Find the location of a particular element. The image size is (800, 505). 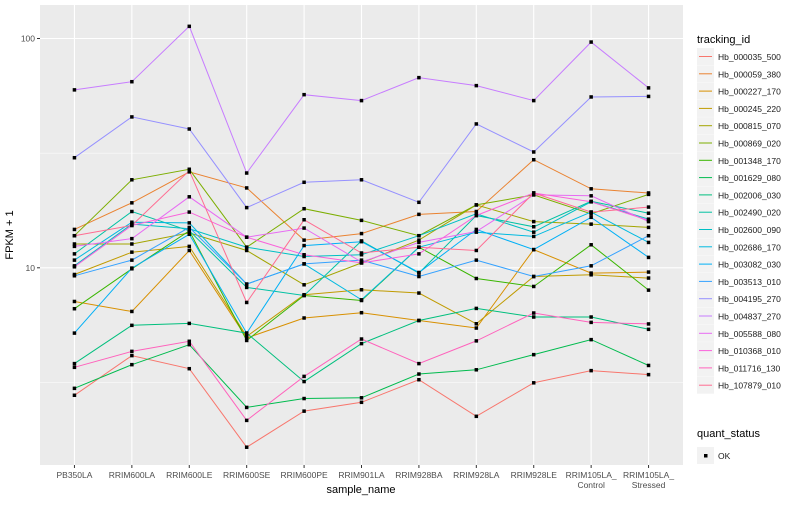

data-point-Hb_004195_270-RRIM600LE is located at coordinates (189, 129).